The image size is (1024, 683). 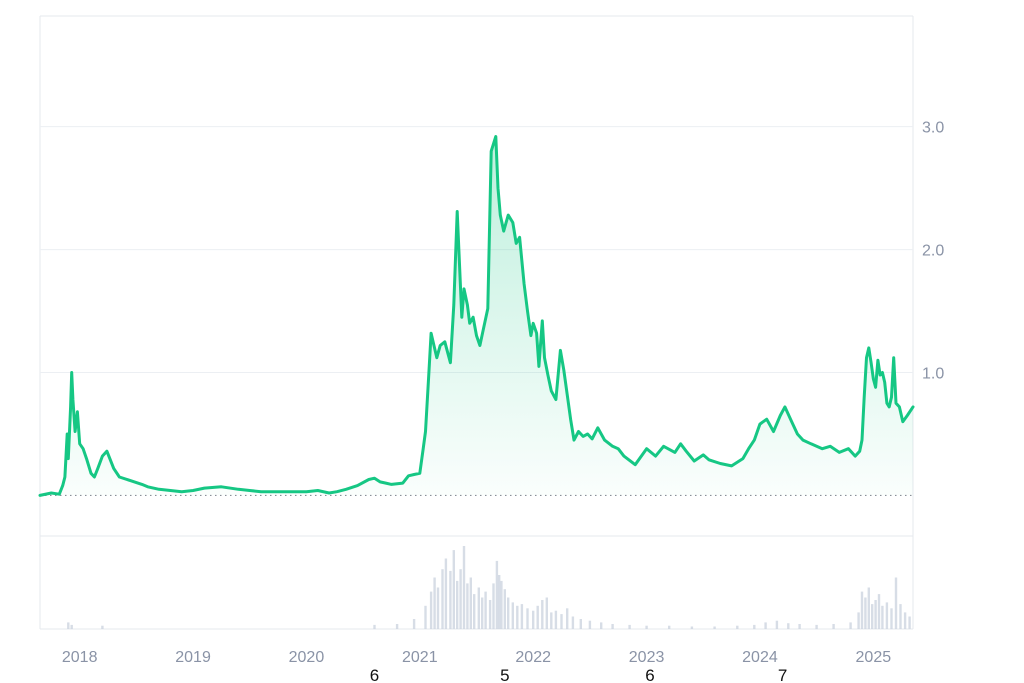 What do you see at coordinates (420, 657) in the screenshot?
I see `x-tick-label: 2021` at bounding box center [420, 657].